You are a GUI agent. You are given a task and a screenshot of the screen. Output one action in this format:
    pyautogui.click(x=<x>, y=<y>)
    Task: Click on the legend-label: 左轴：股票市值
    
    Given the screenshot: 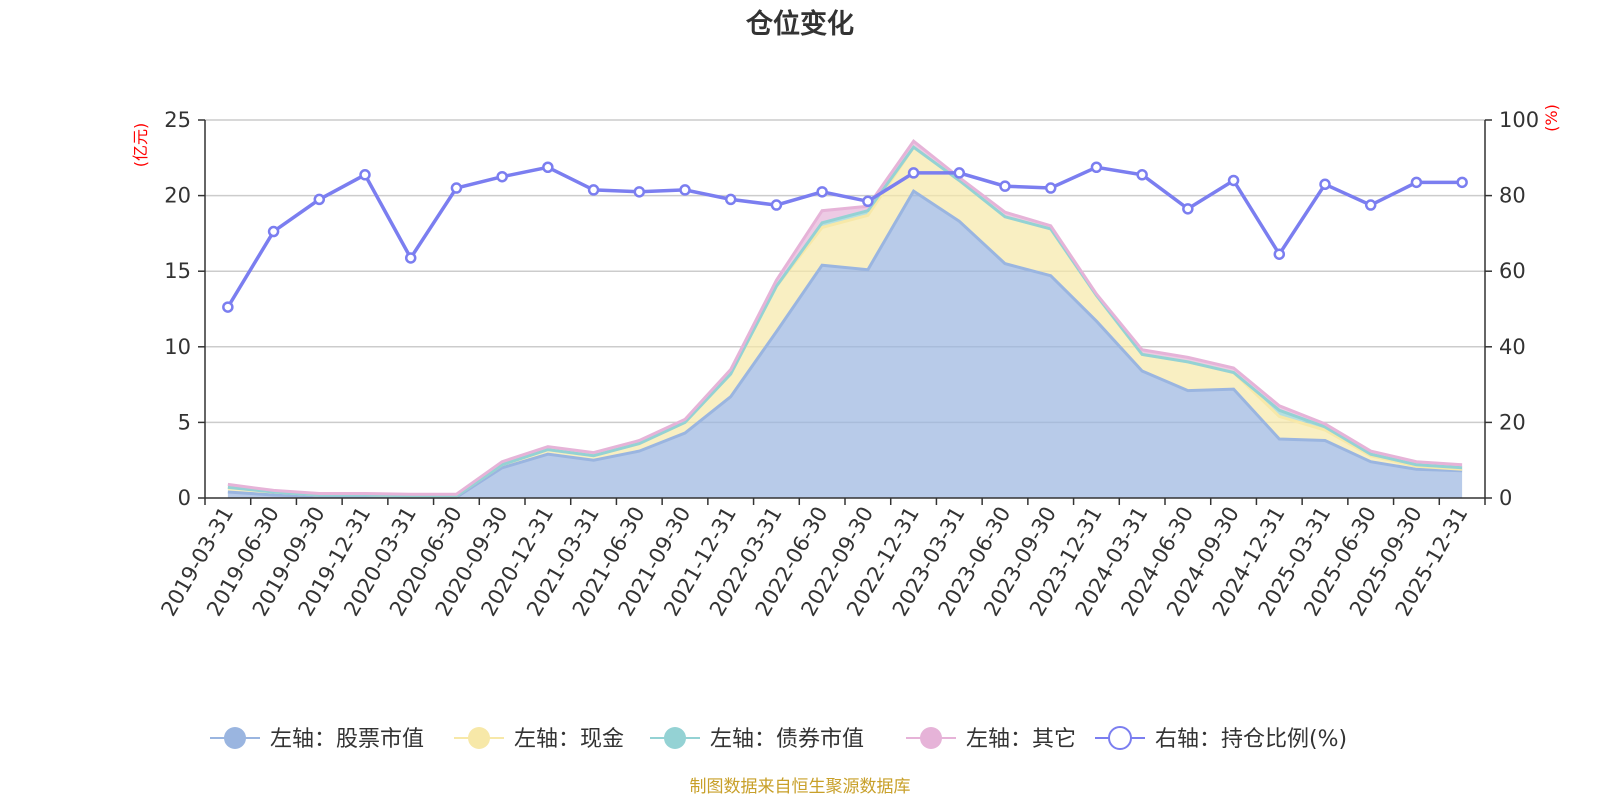 What is the action you would take?
    pyautogui.click(x=347, y=739)
    